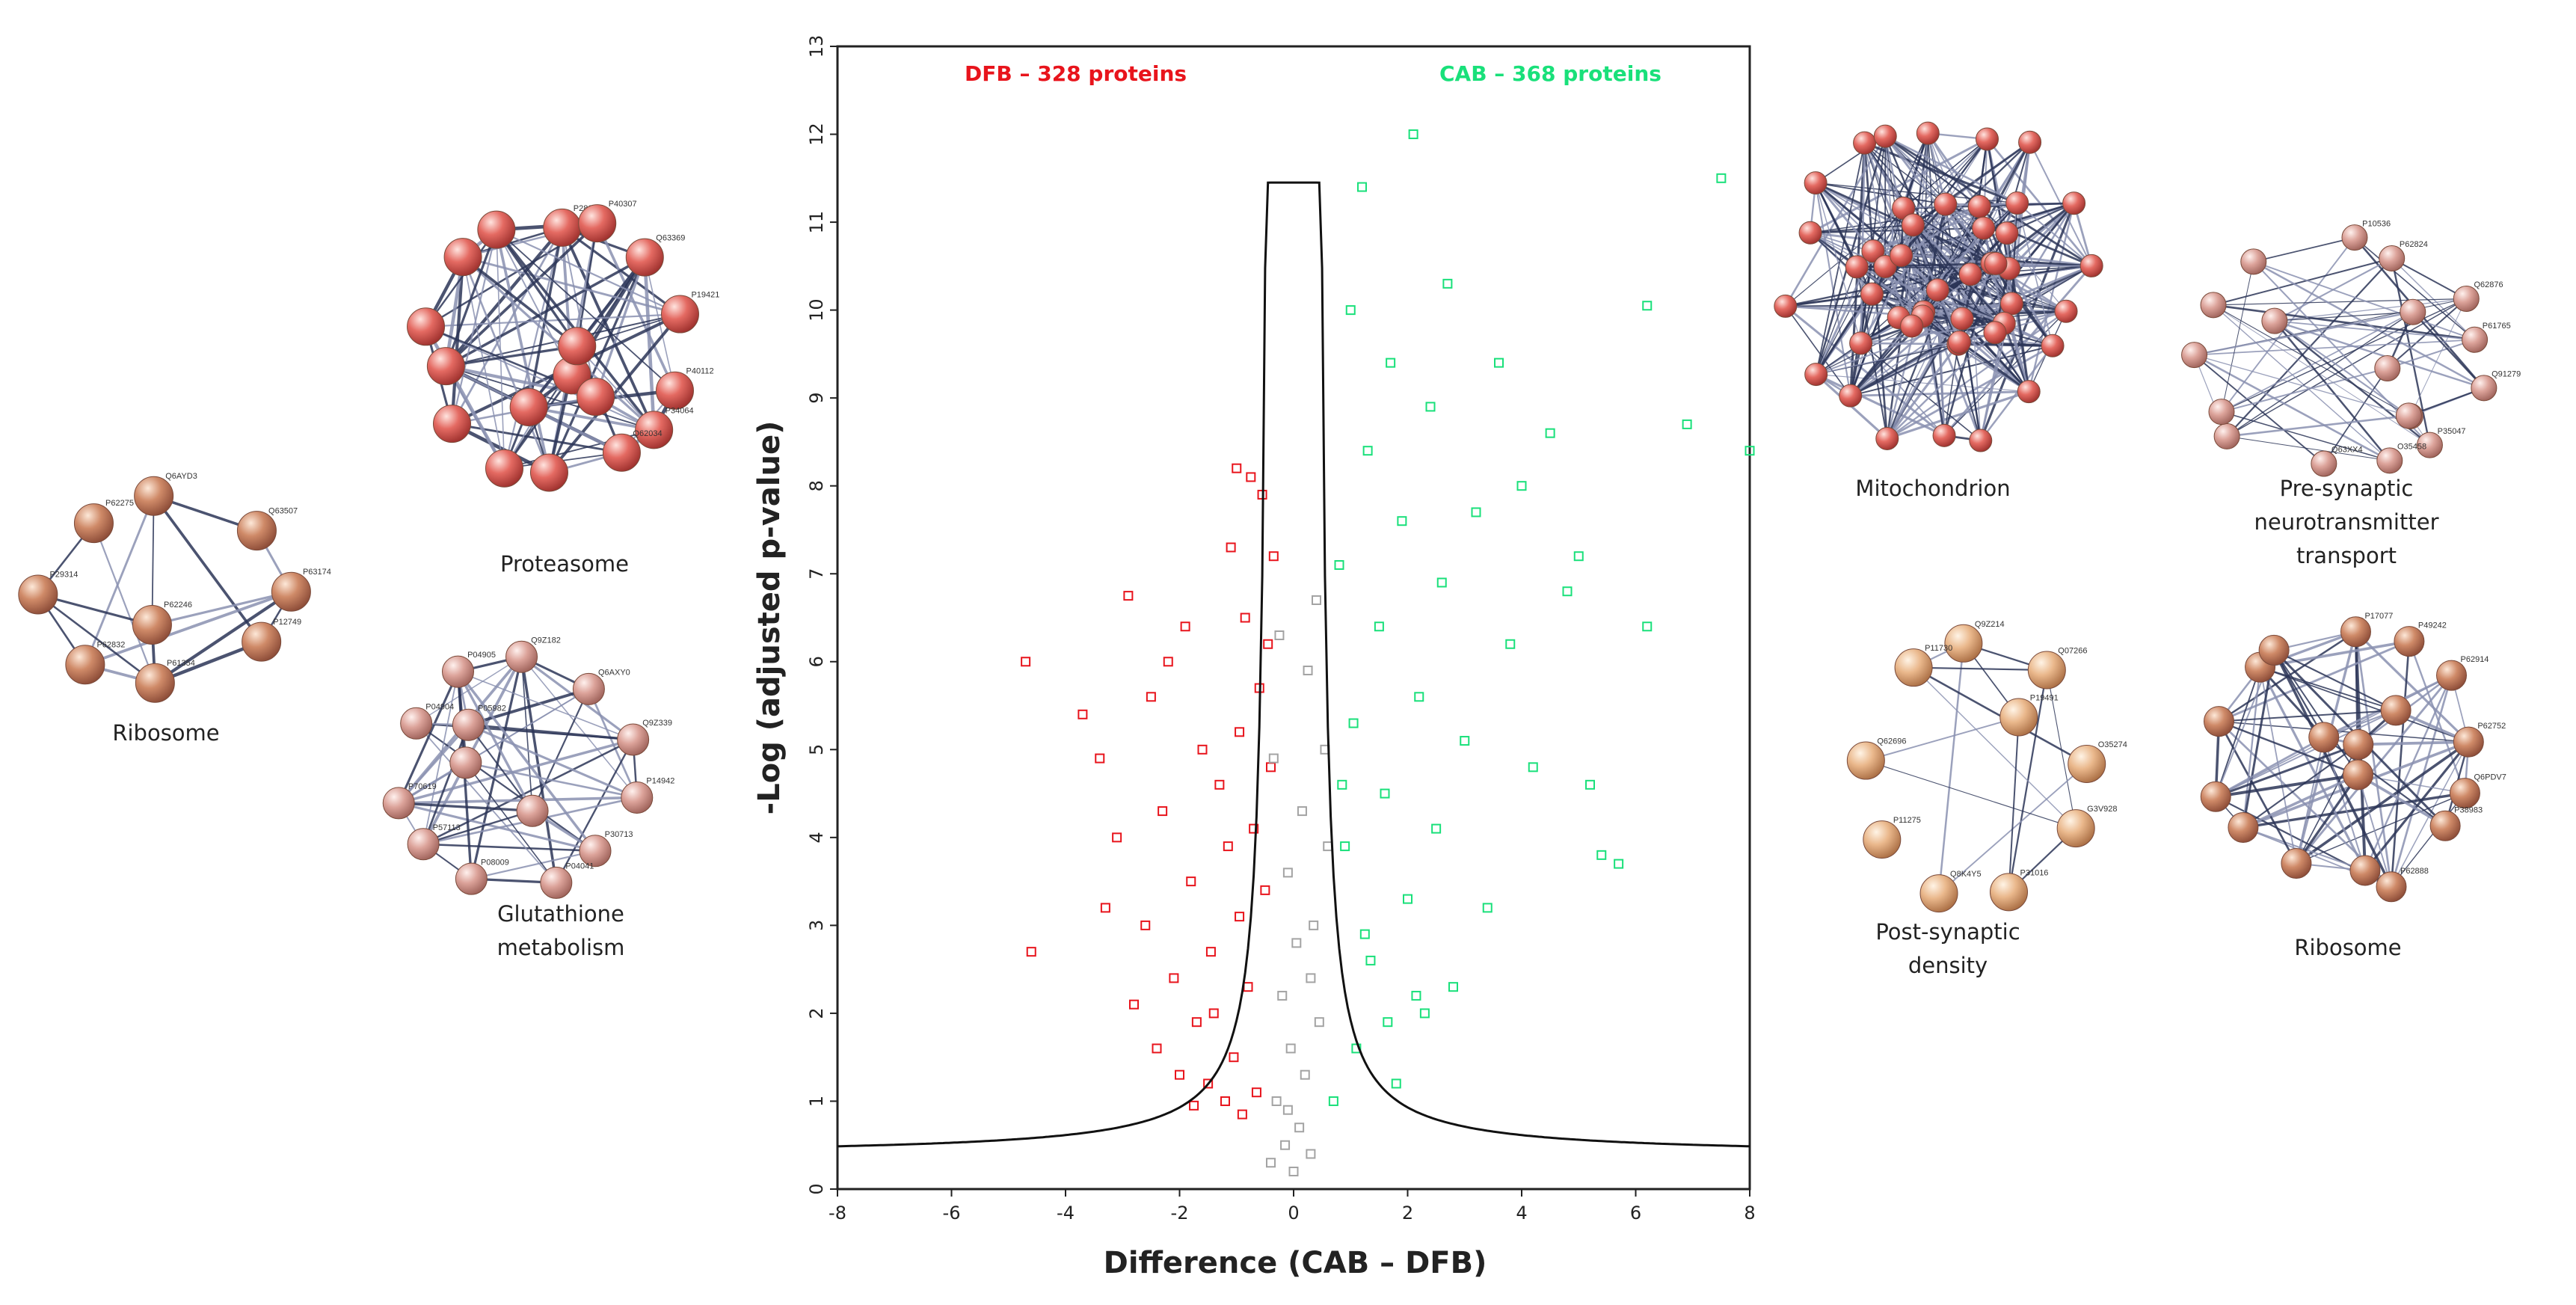 Image resolution: width=2576 pixels, height=1305 pixels. I want to click on network-node-id: Q91279, so click(2506, 374).